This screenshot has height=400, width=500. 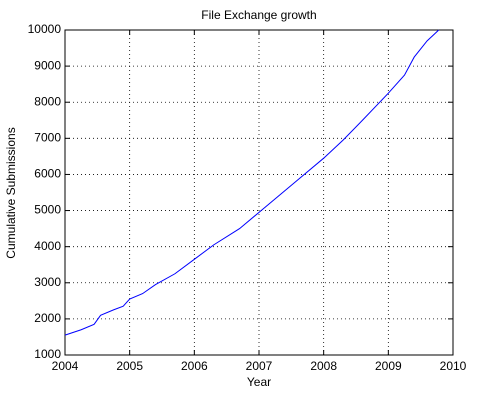 I want to click on x-axis-label: Year, so click(x=259, y=382).